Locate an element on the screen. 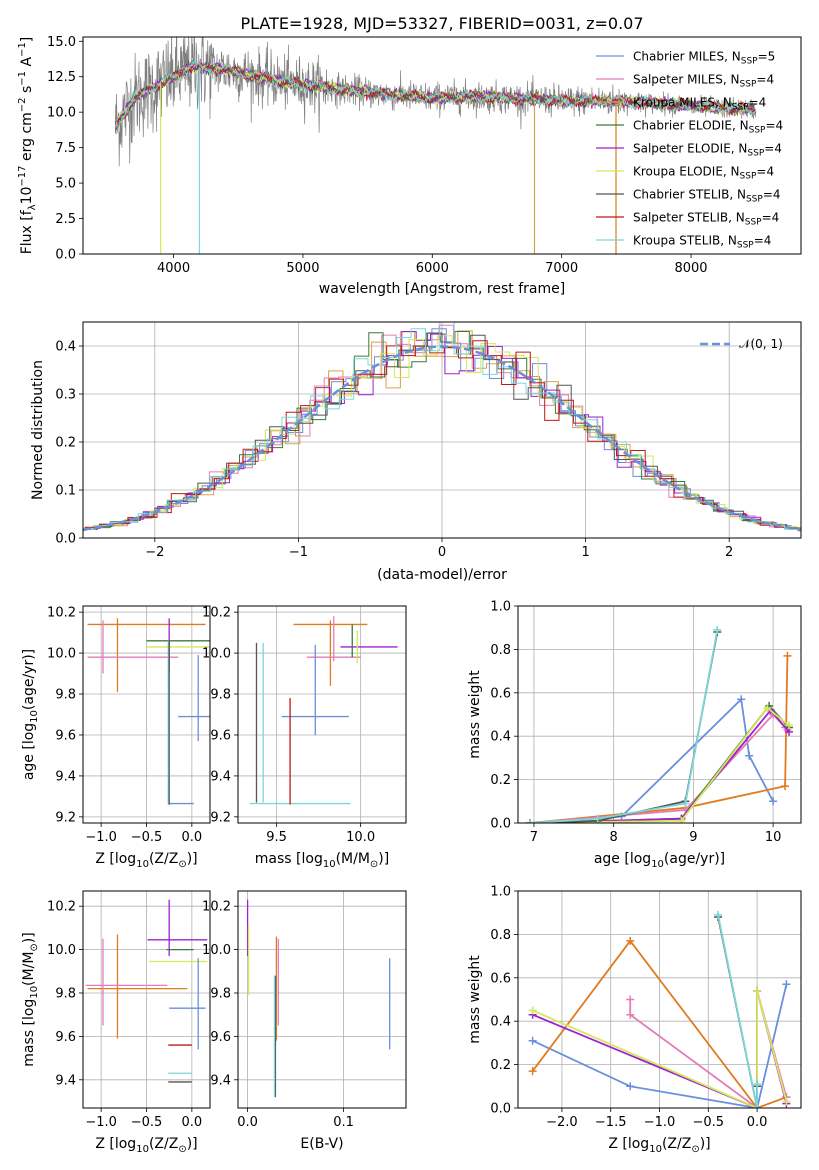 This screenshot has height=1170, width=819. z-weight-frame is located at coordinates (659, 999).